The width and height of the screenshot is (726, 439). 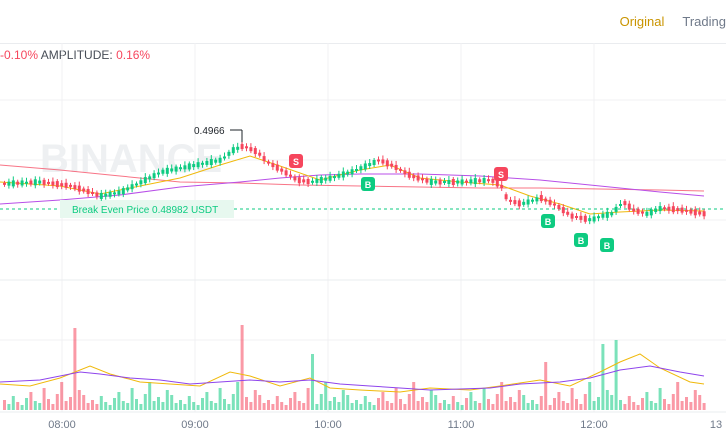 I want to click on tab-original: Original, so click(x=642, y=21).